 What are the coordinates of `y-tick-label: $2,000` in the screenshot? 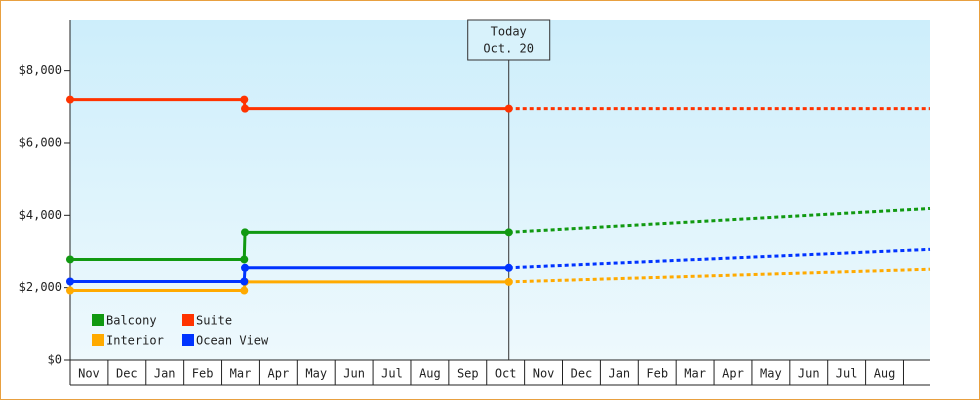 It's located at (40, 287).